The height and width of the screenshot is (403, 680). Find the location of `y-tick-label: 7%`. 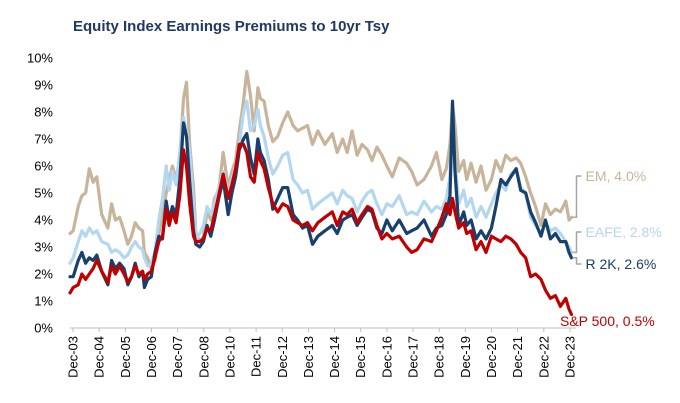

y-tick-label: 7% is located at coordinates (43, 139).